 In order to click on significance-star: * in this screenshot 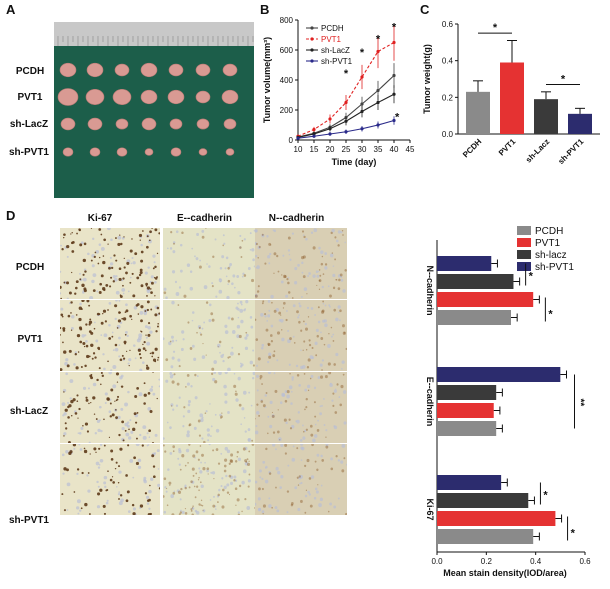, I will do `click(346, 74)`.